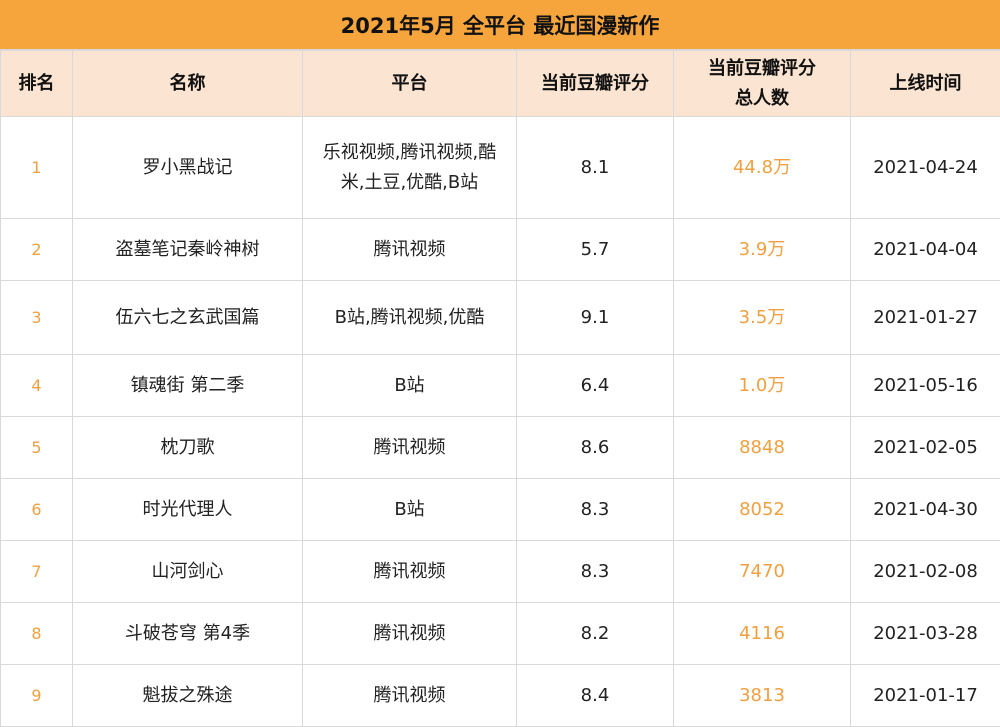 This screenshot has height=727, width=1000. I want to click on rank-cell: 3, so click(37, 318).